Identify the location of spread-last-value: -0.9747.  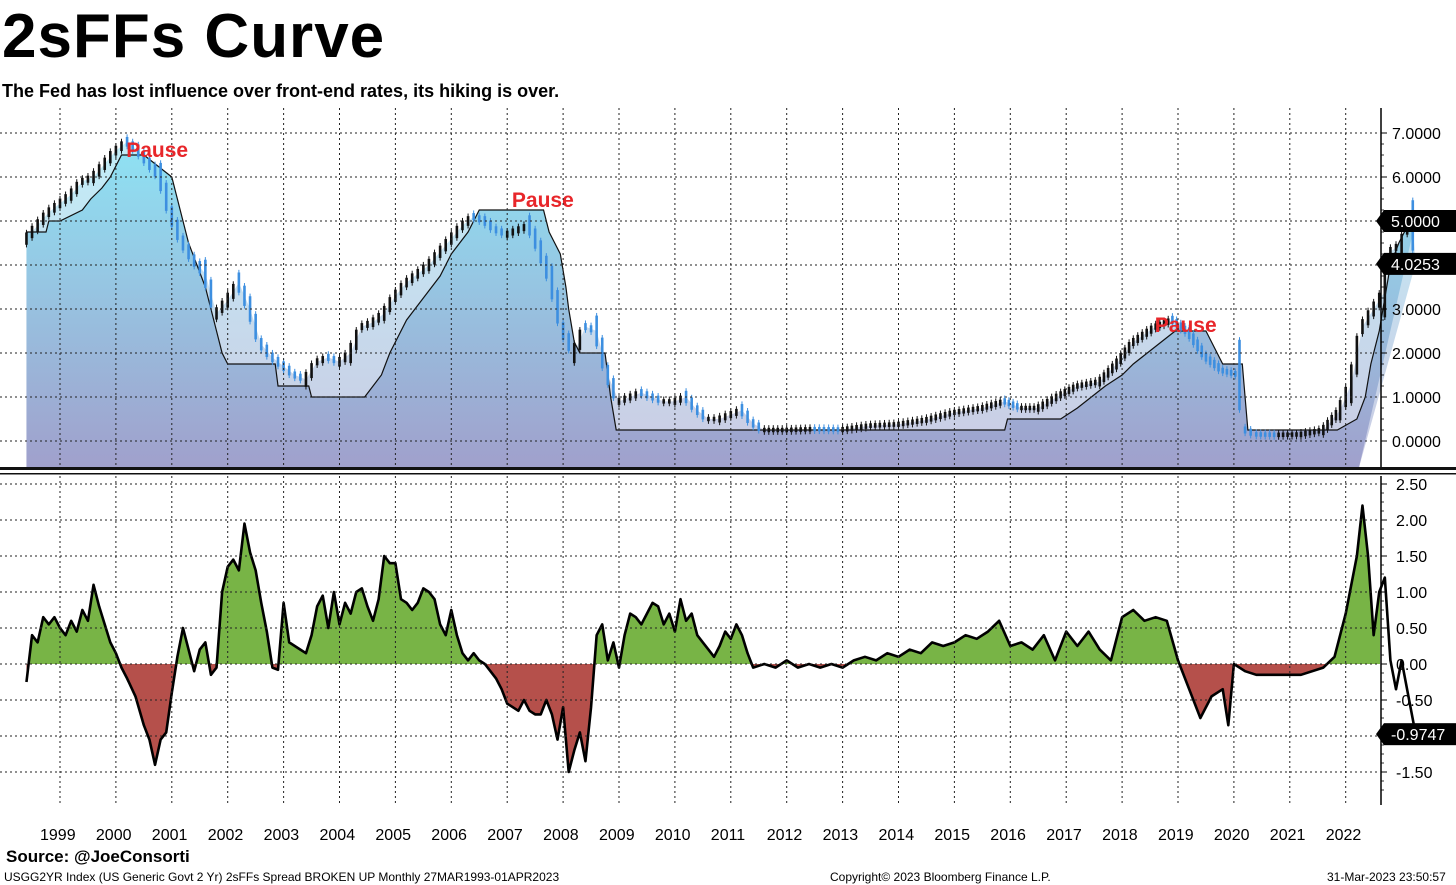
(1418, 735).